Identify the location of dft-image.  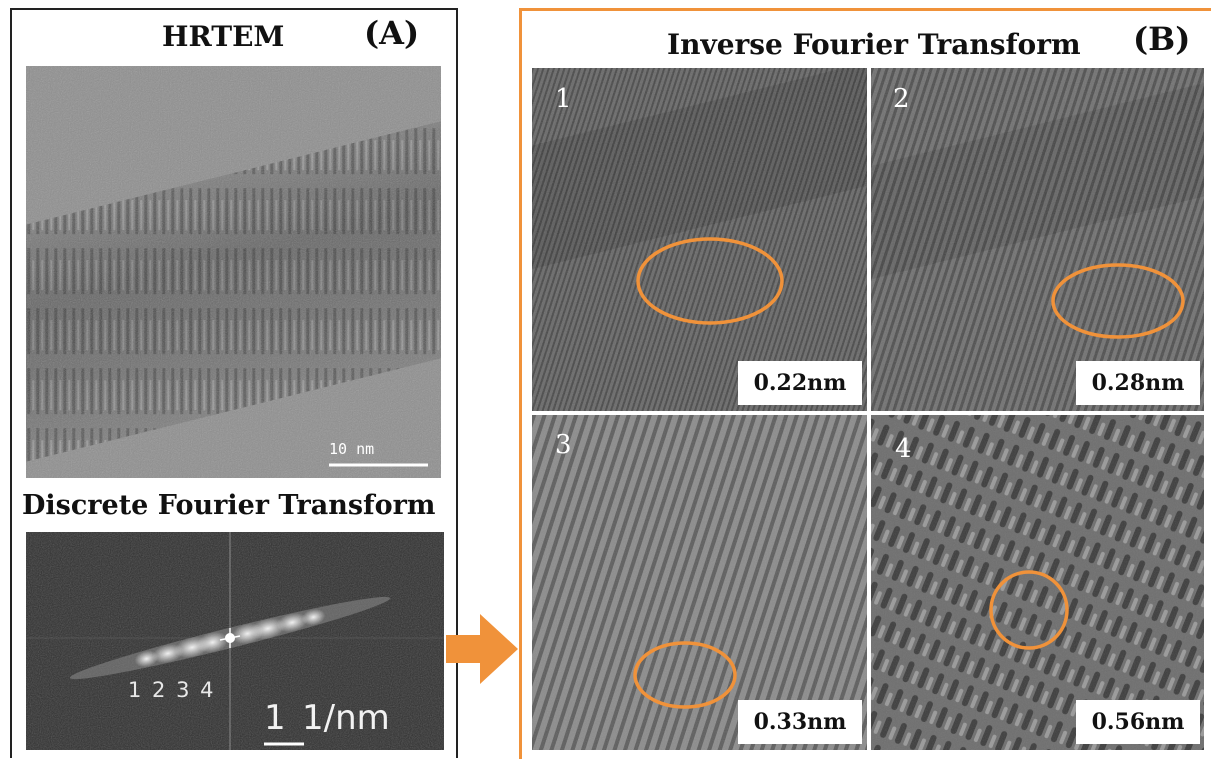
(235, 641).